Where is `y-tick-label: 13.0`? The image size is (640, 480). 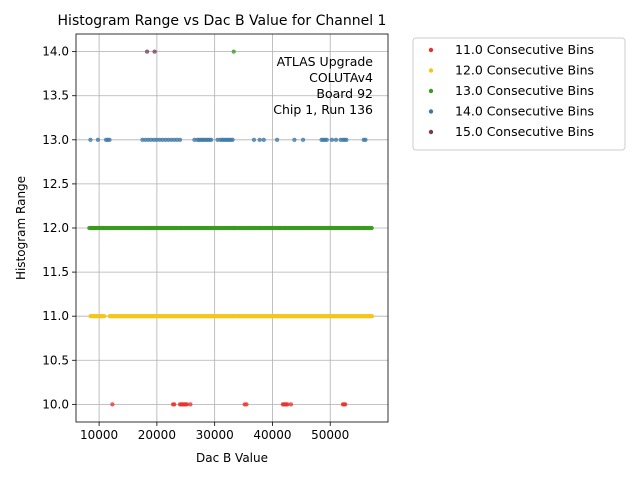
y-tick-label: 13.0 is located at coordinates (55, 140).